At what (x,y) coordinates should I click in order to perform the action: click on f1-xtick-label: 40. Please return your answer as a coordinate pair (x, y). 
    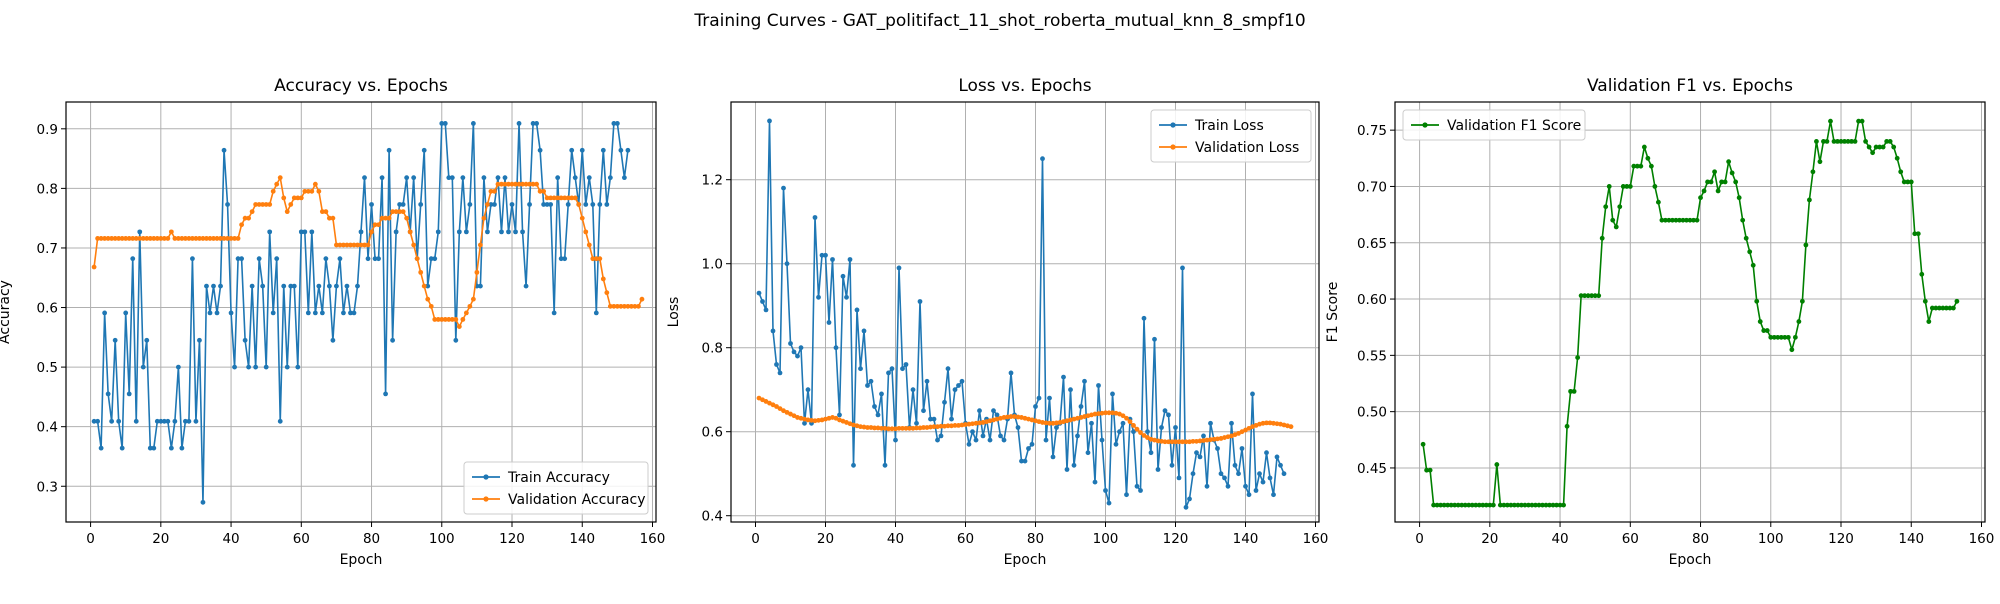
    Looking at the image, I should click on (1559, 539).